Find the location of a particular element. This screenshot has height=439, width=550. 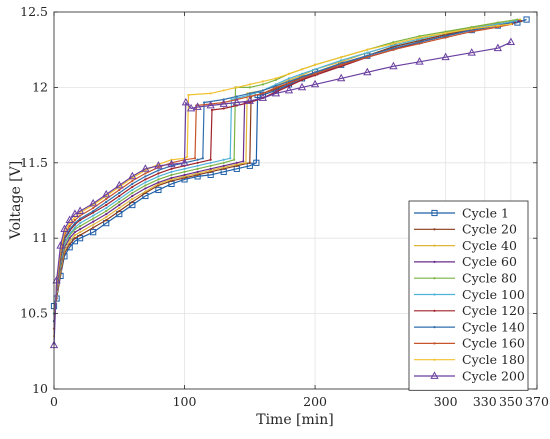

x-tick-label: 300 is located at coordinates (446, 401).